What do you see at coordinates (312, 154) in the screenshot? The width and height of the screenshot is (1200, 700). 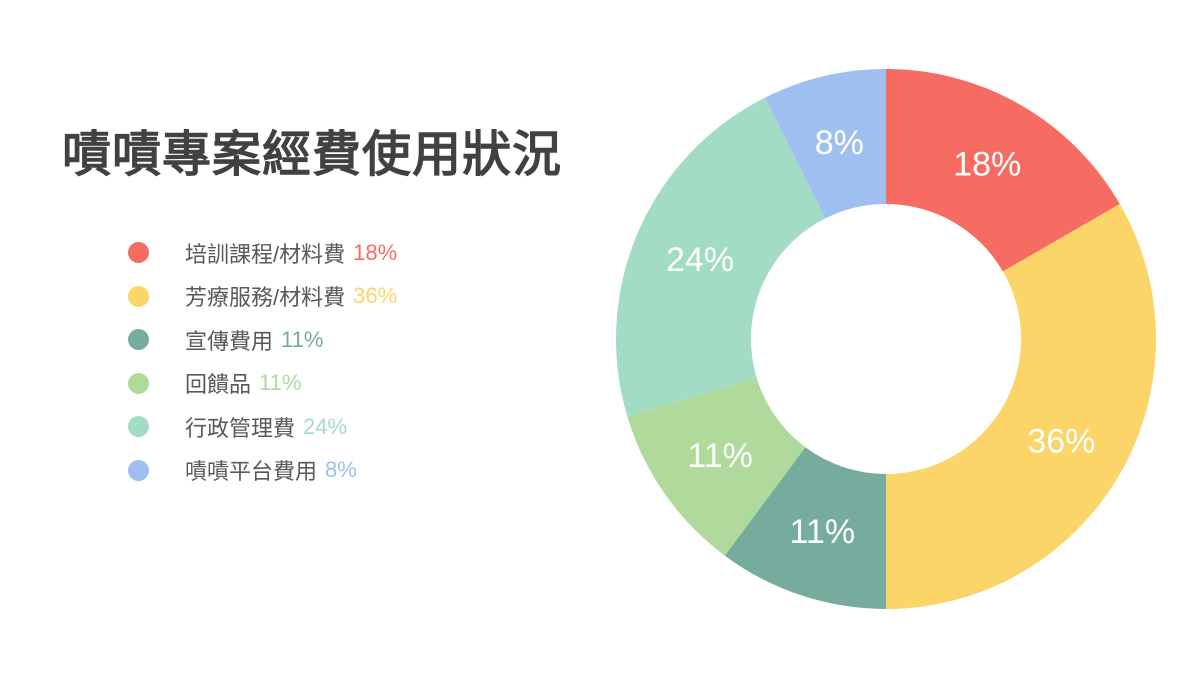 I see `page-title: 嘖嘖專案經費使用狀況` at bounding box center [312, 154].